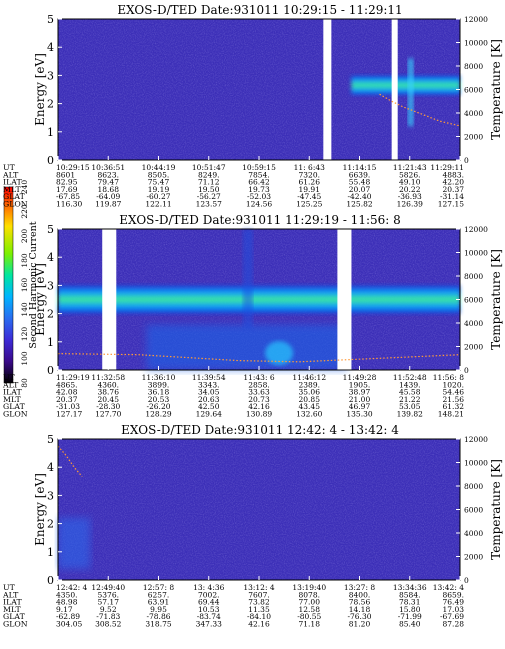 The width and height of the screenshot is (505, 649). Describe the element at coordinates (108, 414) in the screenshot. I see `orbit-cell: 127.70` at that location.